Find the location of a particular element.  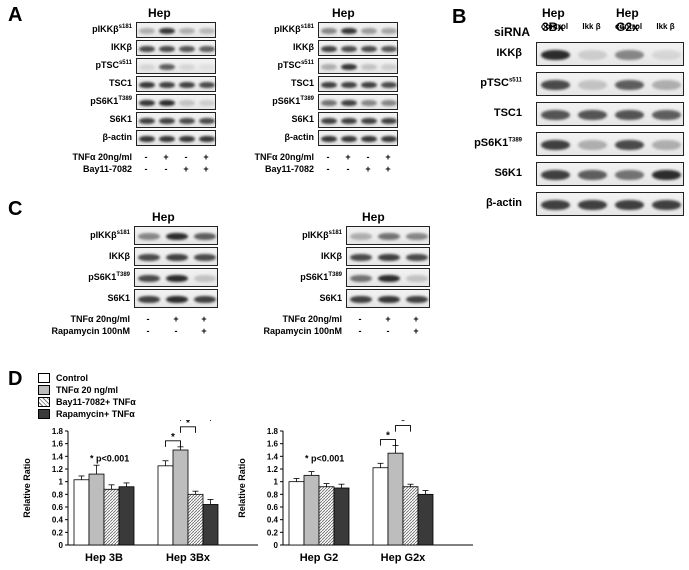

legend-item-bay: Bay11-7082+ TNFα is located at coordinates (87, 402).